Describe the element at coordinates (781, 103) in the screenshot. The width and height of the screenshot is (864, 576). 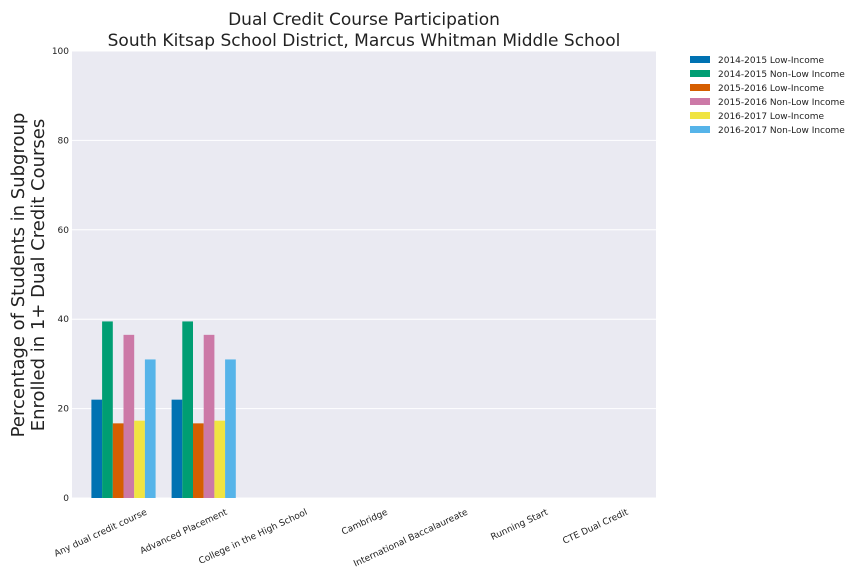
I see `legend-label: 2015-2016 Non-Low Income` at that location.